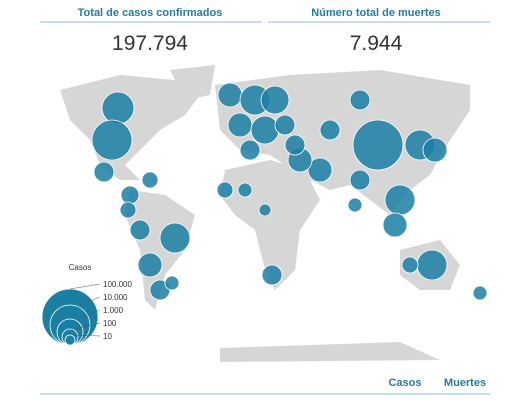 Image resolution: width=507 pixels, height=400 pixels. Describe the element at coordinates (265, 386) in the screenshot. I see `tabs: Casos Muertes` at that location.